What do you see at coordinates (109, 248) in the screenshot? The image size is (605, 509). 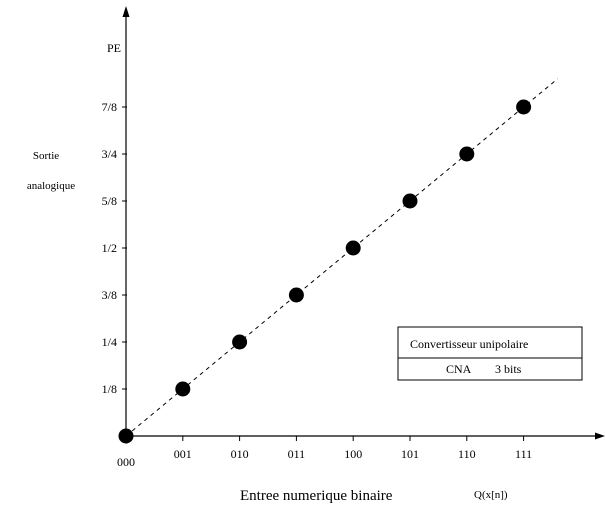 I see `y-tick-label: 1/2` at bounding box center [109, 248].